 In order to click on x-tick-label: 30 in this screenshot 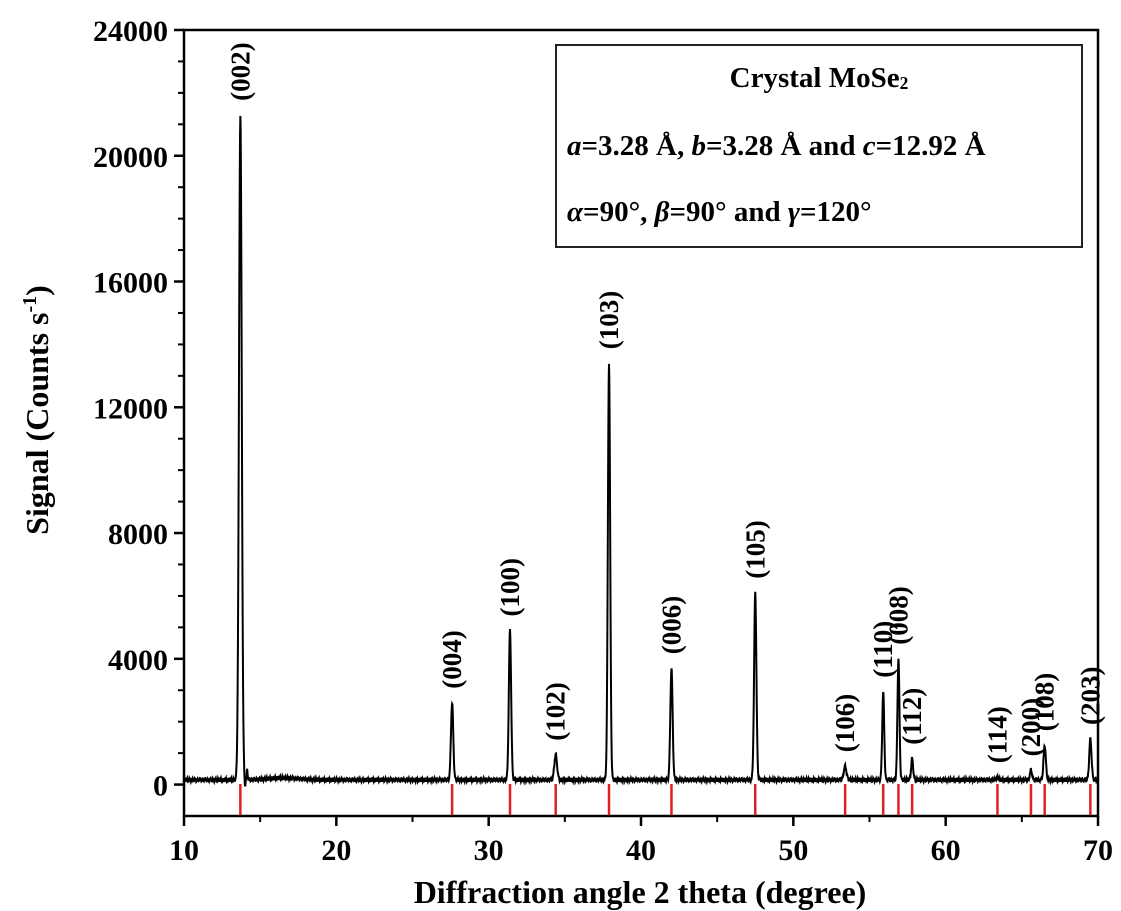, I will do `click(489, 850)`.